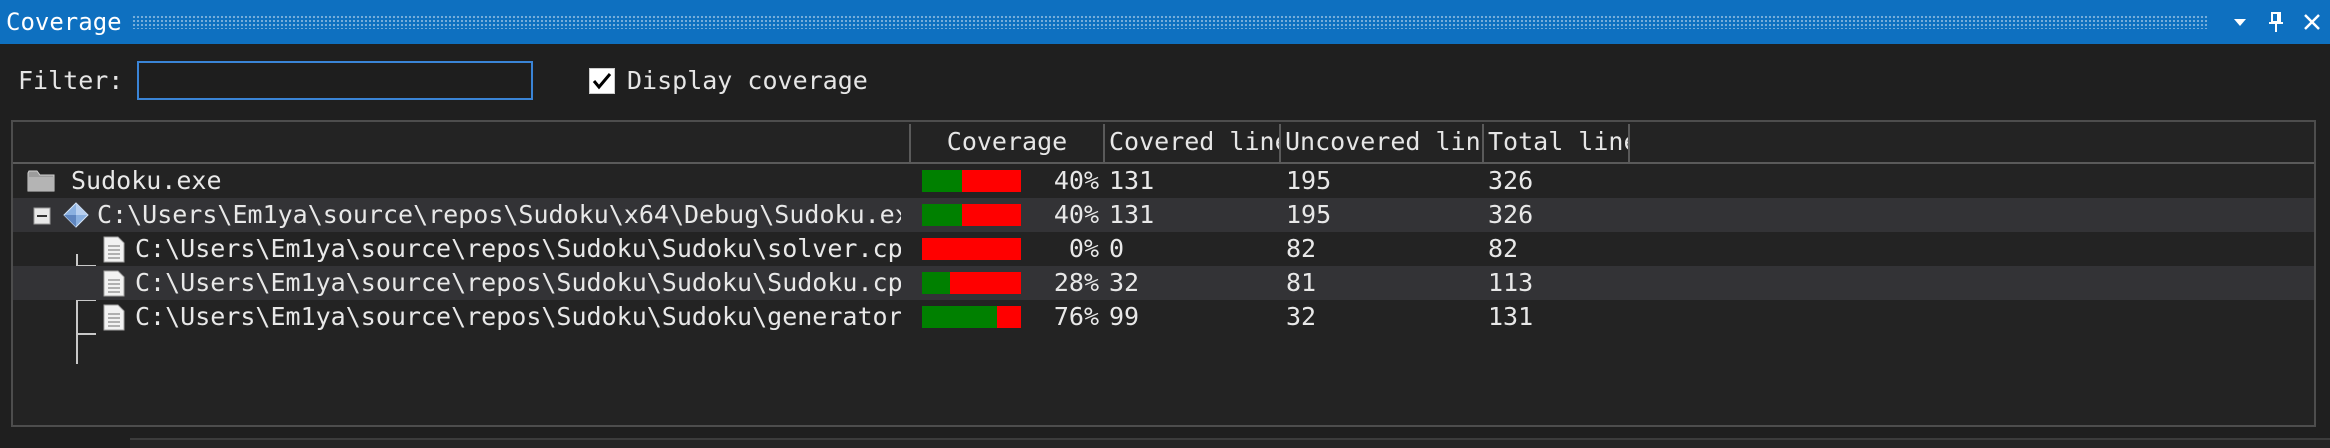 The height and width of the screenshot is (448, 2330). What do you see at coordinates (1301, 283) in the screenshot?
I see `uncovered-lines: 81` at bounding box center [1301, 283].